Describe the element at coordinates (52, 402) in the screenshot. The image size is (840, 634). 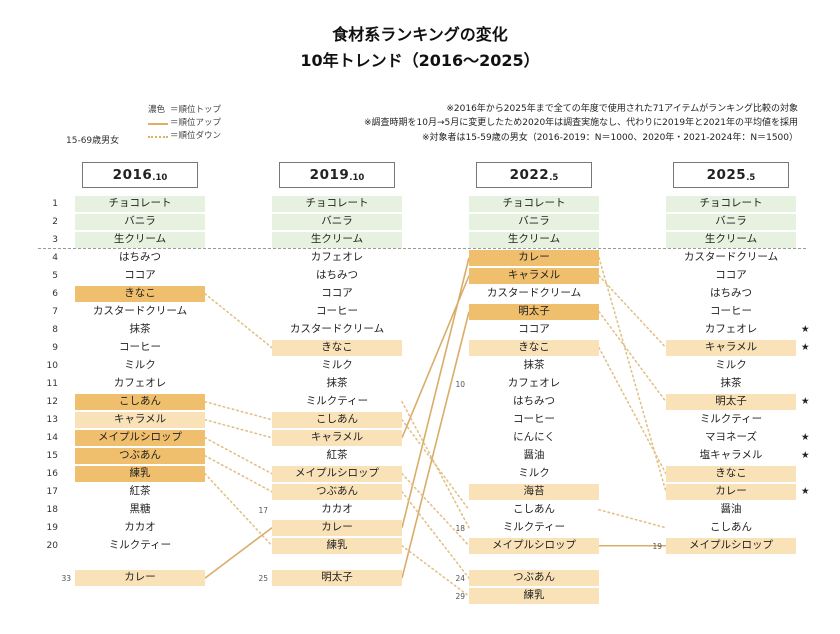
I see `rank-number-12: 12` at that location.